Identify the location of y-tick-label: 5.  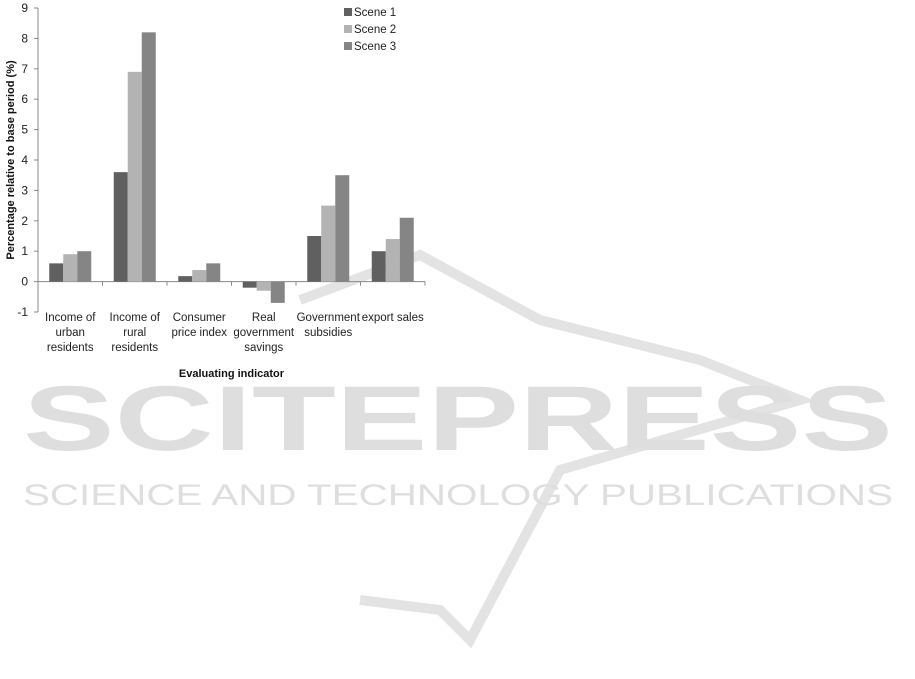
(24, 130).